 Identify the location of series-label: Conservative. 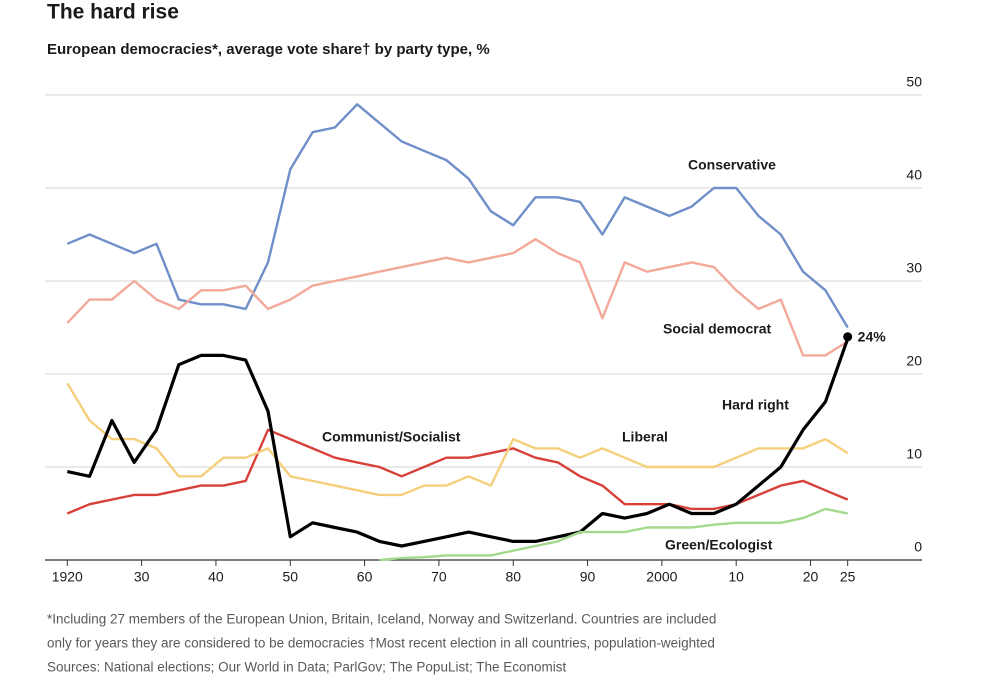
(732, 165).